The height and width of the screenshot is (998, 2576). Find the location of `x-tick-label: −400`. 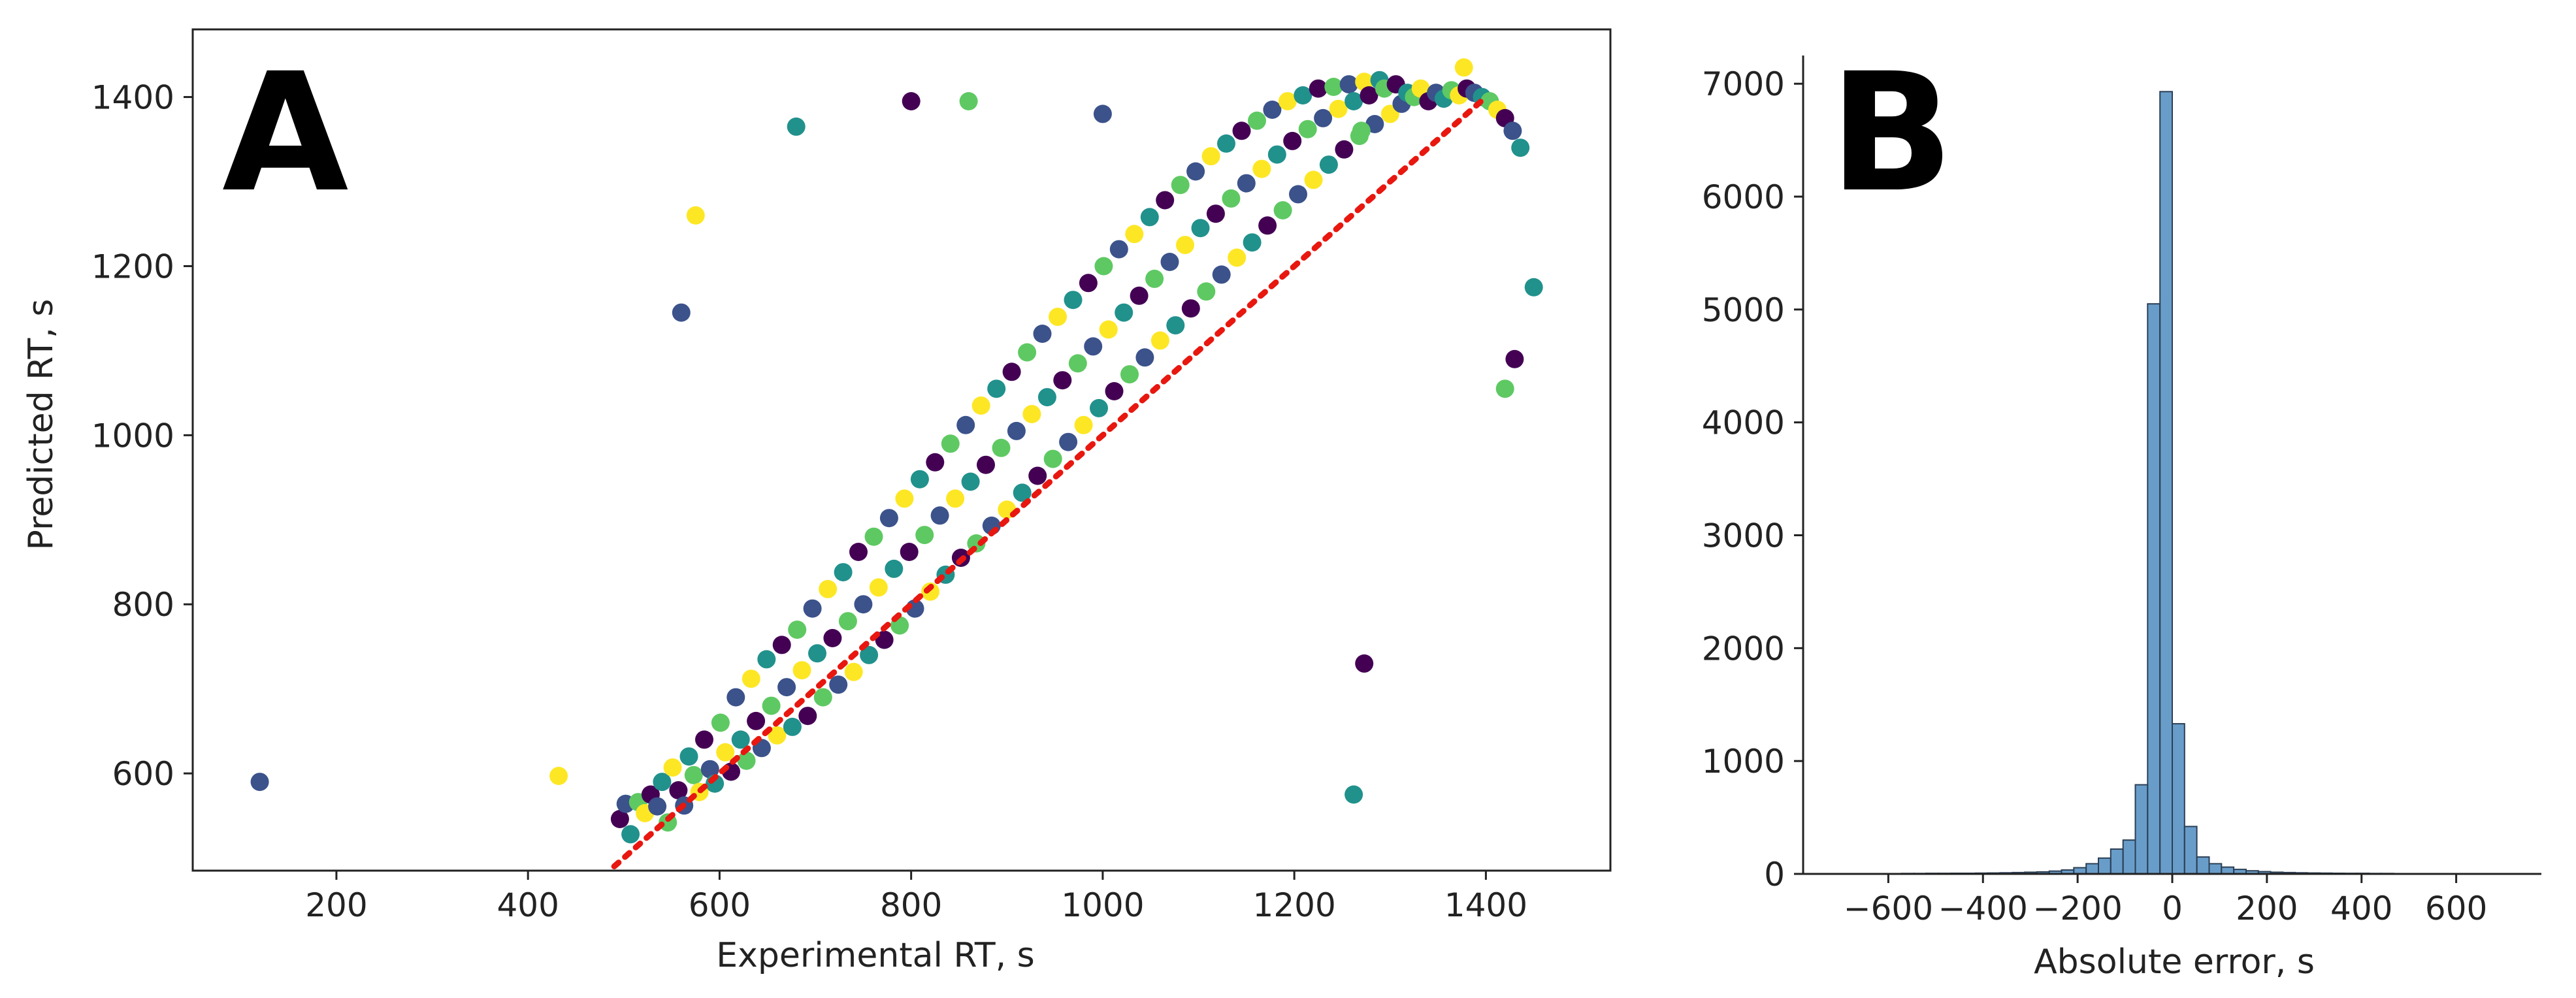

x-tick-label: −400 is located at coordinates (1983, 908).